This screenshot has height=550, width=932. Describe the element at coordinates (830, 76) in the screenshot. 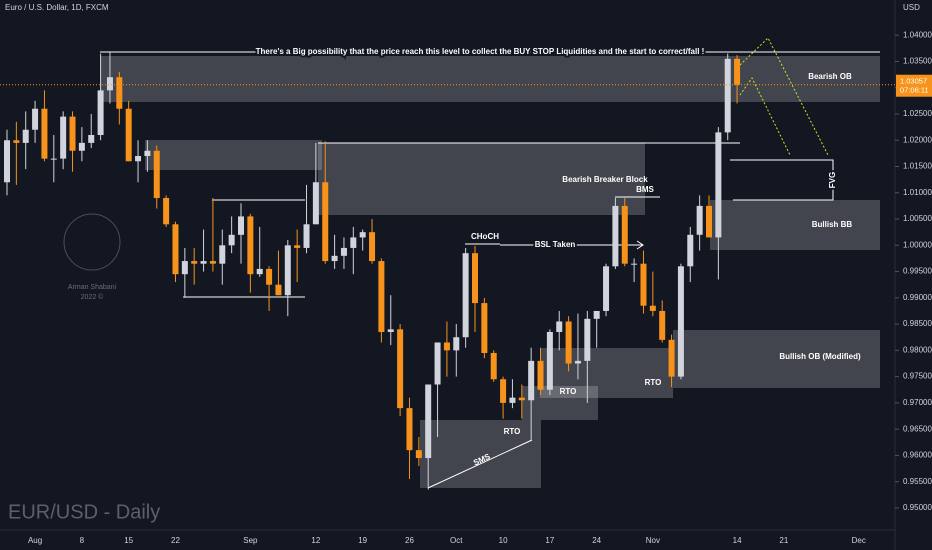

I see `annotation: Bearish OB` at that location.